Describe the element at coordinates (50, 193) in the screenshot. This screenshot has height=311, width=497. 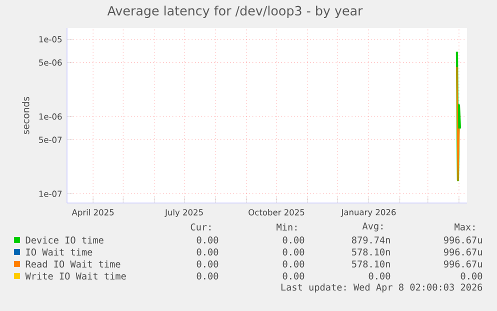
I see `y-tick-label: 1e-07` at that location.